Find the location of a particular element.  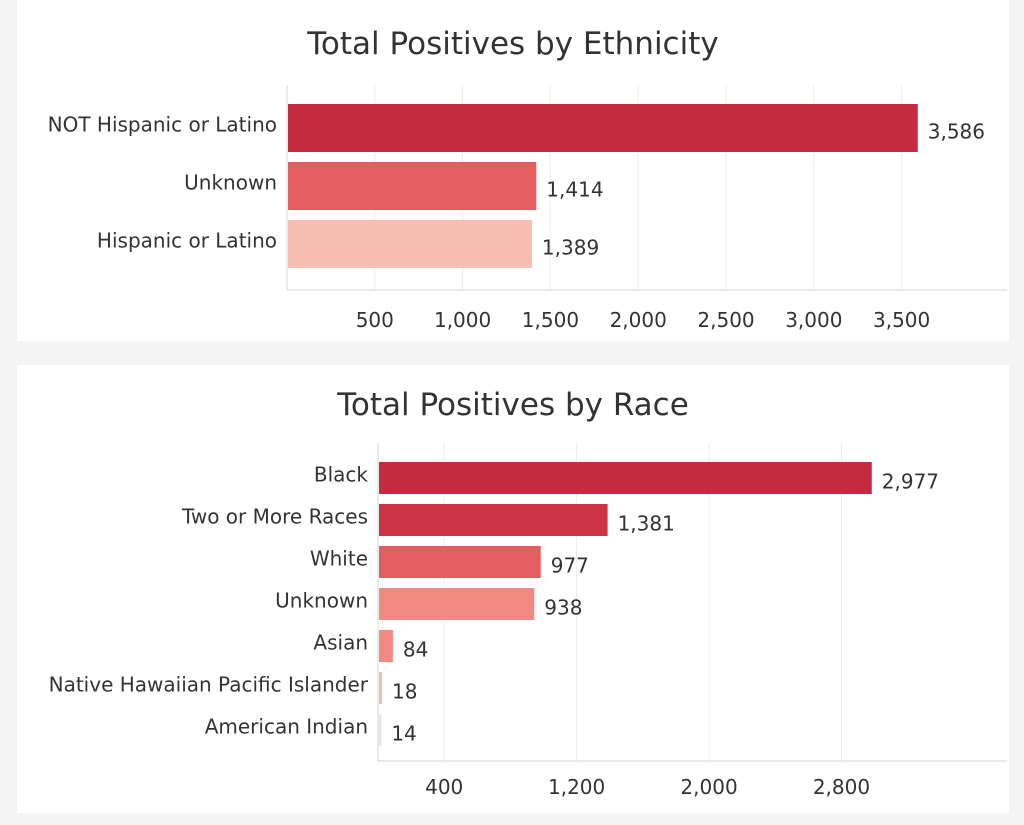

x-tick-label: 3,000 is located at coordinates (813, 320).